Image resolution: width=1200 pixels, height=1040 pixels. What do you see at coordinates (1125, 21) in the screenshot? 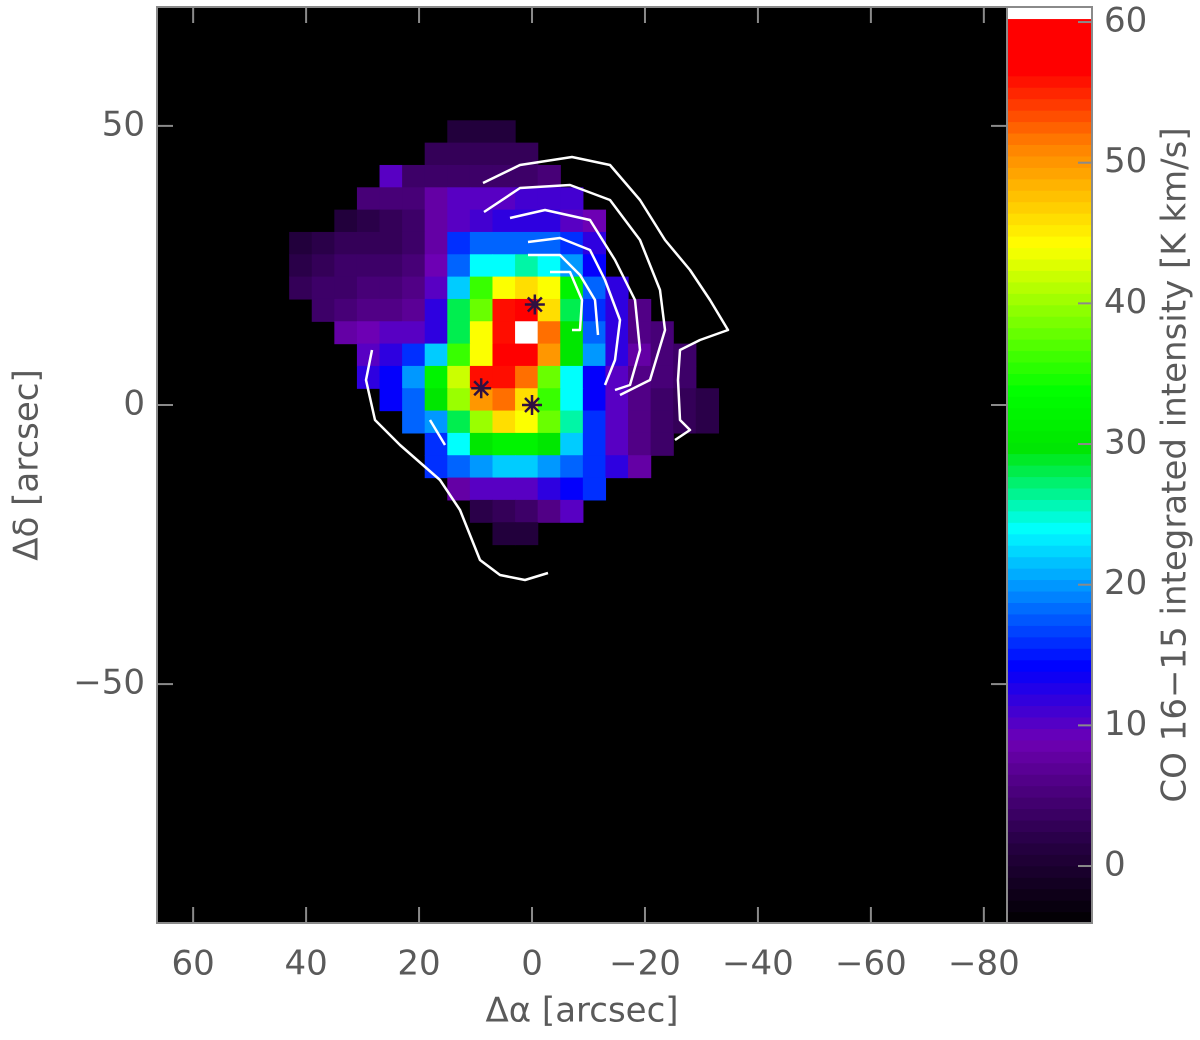
I see `colorbar-tick-label: 60` at bounding box center [1125, 21].